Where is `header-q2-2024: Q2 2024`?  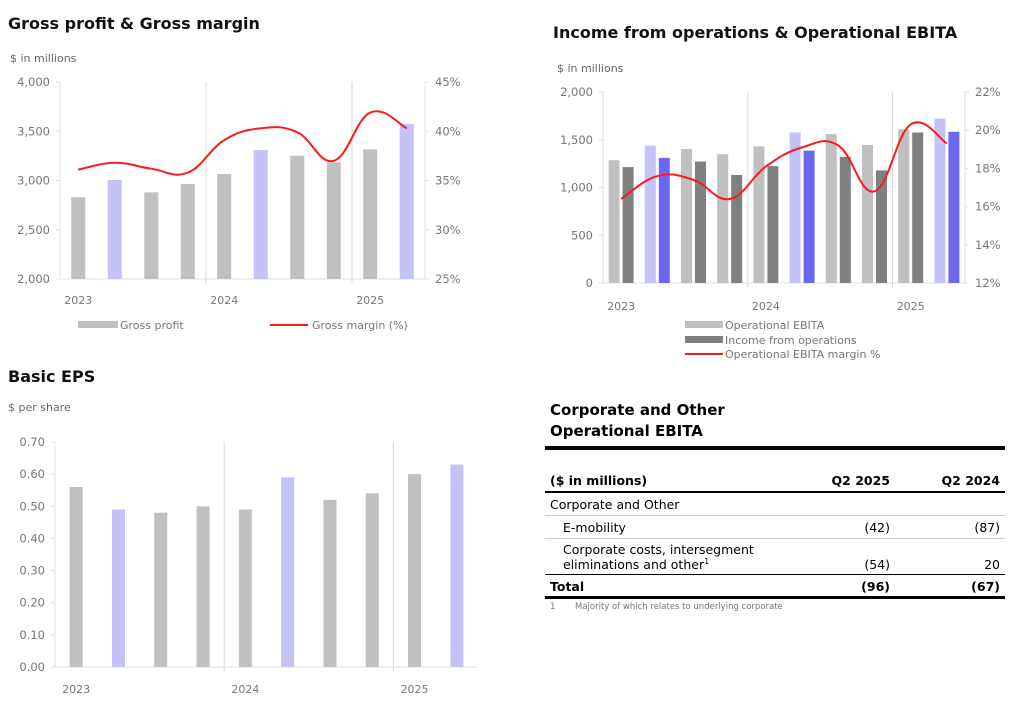 header-q2-2024: Q2 2024 is located at coordinates (970, 480).